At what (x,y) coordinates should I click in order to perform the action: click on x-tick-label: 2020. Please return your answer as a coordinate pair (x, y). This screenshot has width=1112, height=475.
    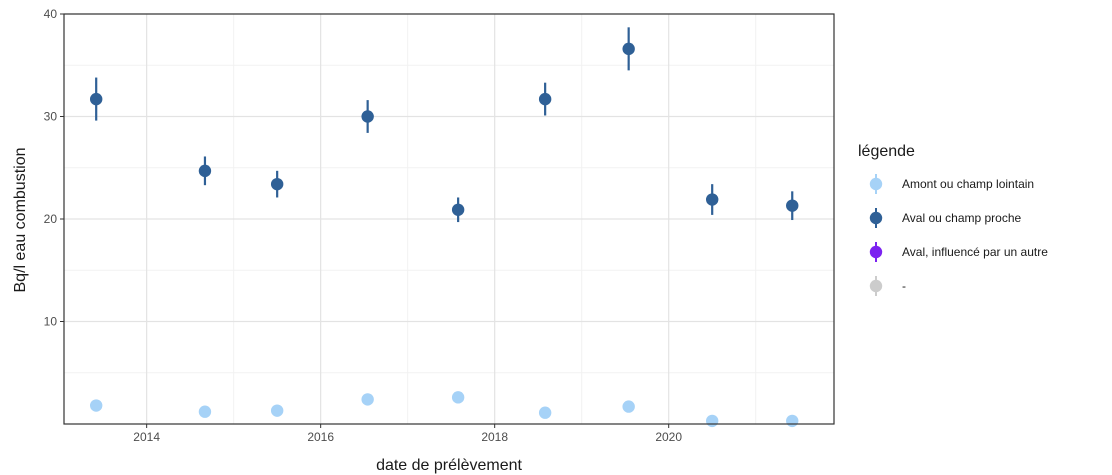
    Looking at the image, I should click on (668, 437).